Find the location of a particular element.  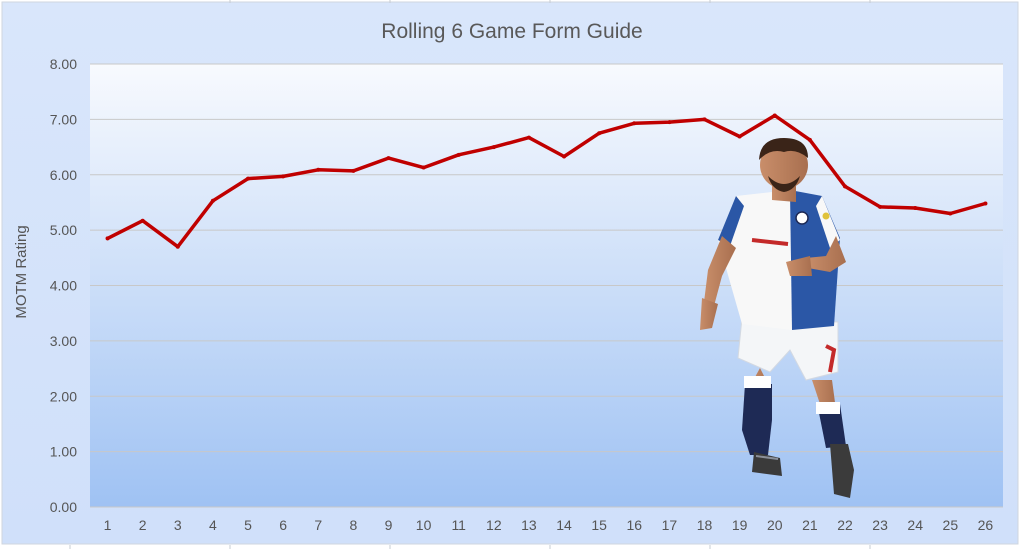

x-tick-label: 8 is located at coordinates (353, 525).